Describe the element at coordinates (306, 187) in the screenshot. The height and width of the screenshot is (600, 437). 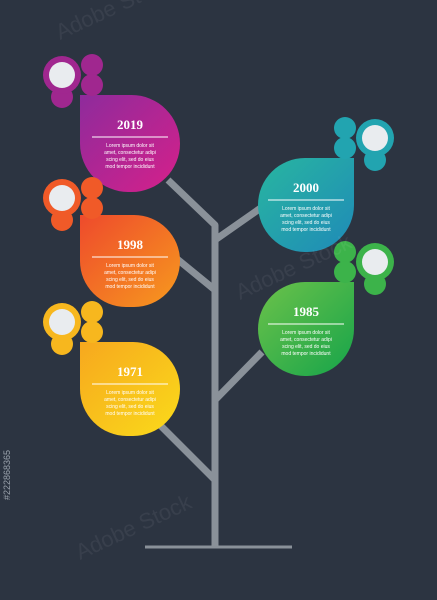
I see `year: 2000` at that location.